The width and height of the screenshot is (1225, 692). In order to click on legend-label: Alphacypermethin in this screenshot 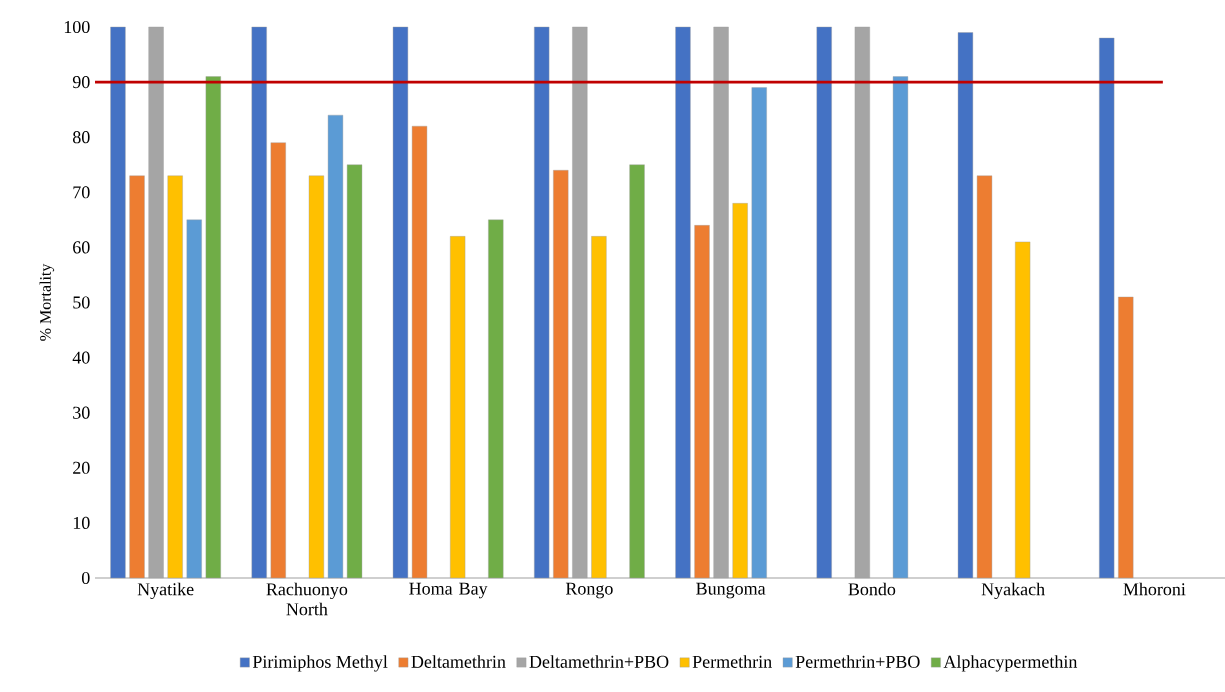, I will do `click(1010, 663)`.